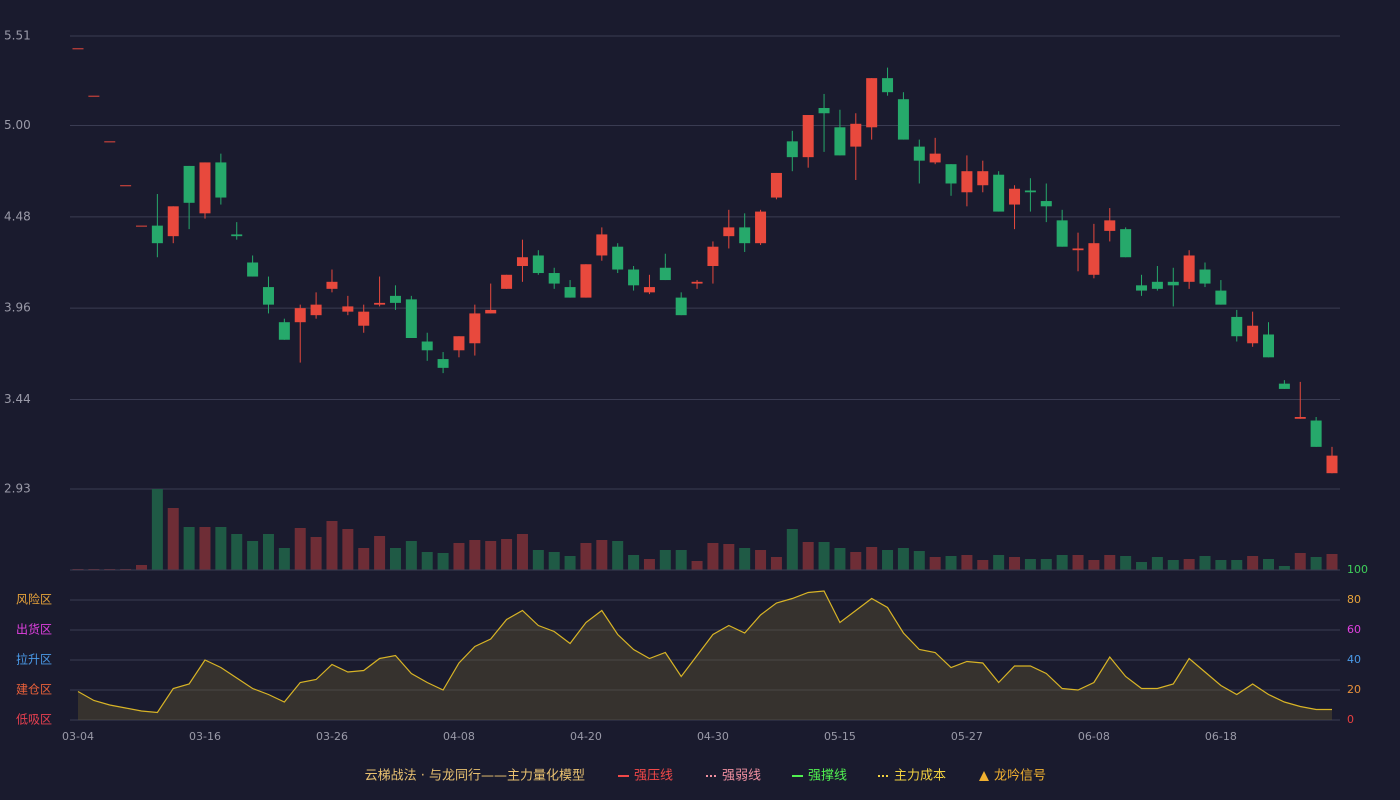 The width and height of the screenshot is (1400, 800). I want to click on indicator-line, so click(704, 652).